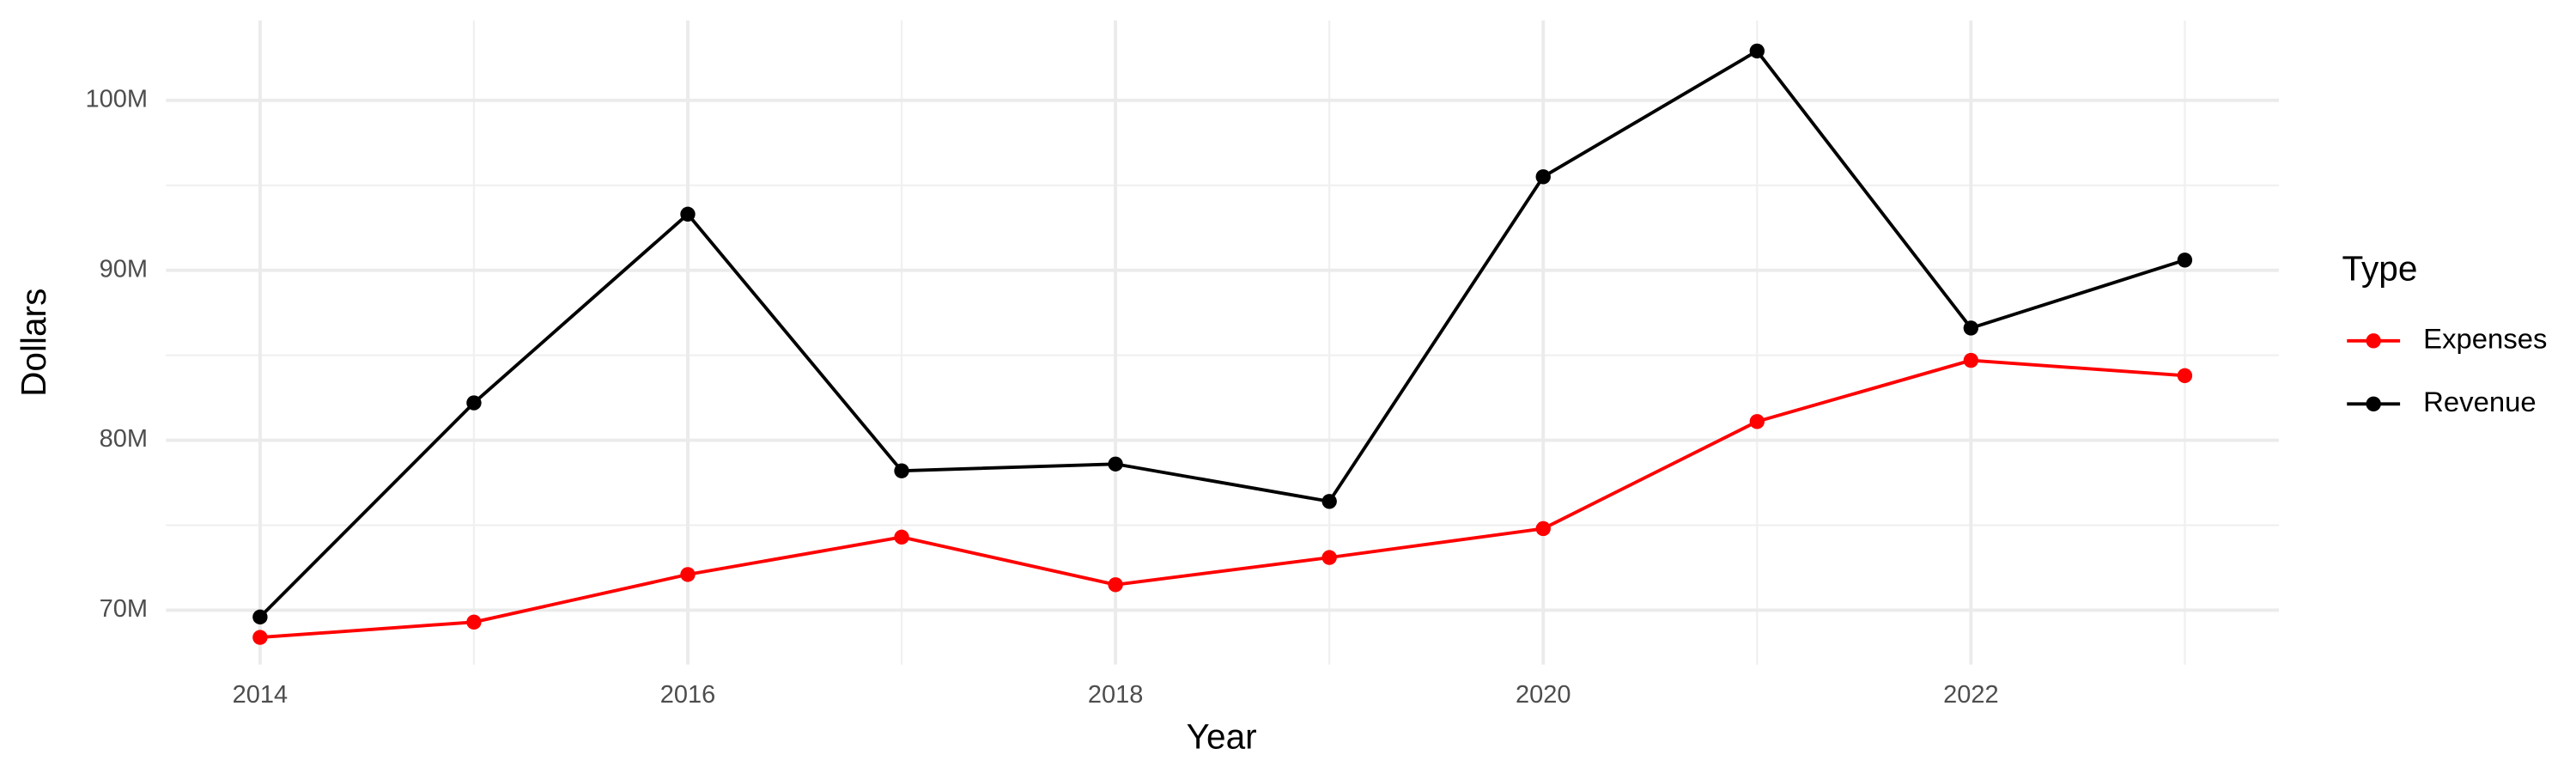  What do you see at coordinates (124, 439) in the screenshot?
I see `y-tick-label: 80M` at bounding box center [124, 439].